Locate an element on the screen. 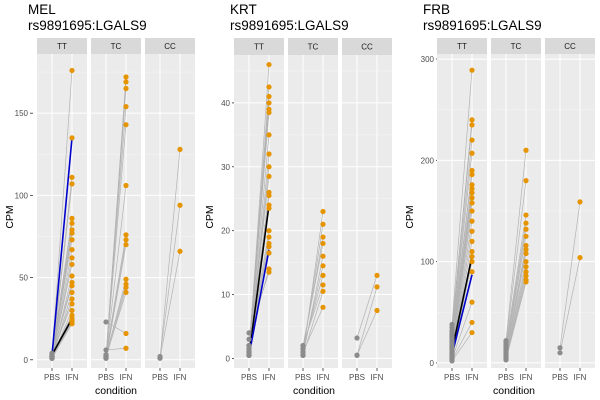 The width and height of the screenshot is (600, 400). chart-mel-ylabel: CPM is located at coordinates (10, 216).